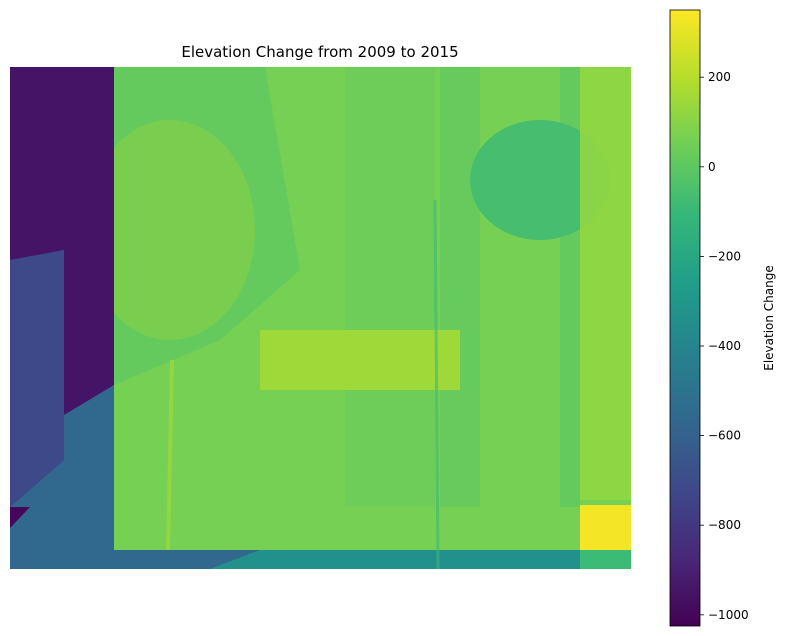  I want to click on colorbar-tick-label: −400, so click(724, 346).